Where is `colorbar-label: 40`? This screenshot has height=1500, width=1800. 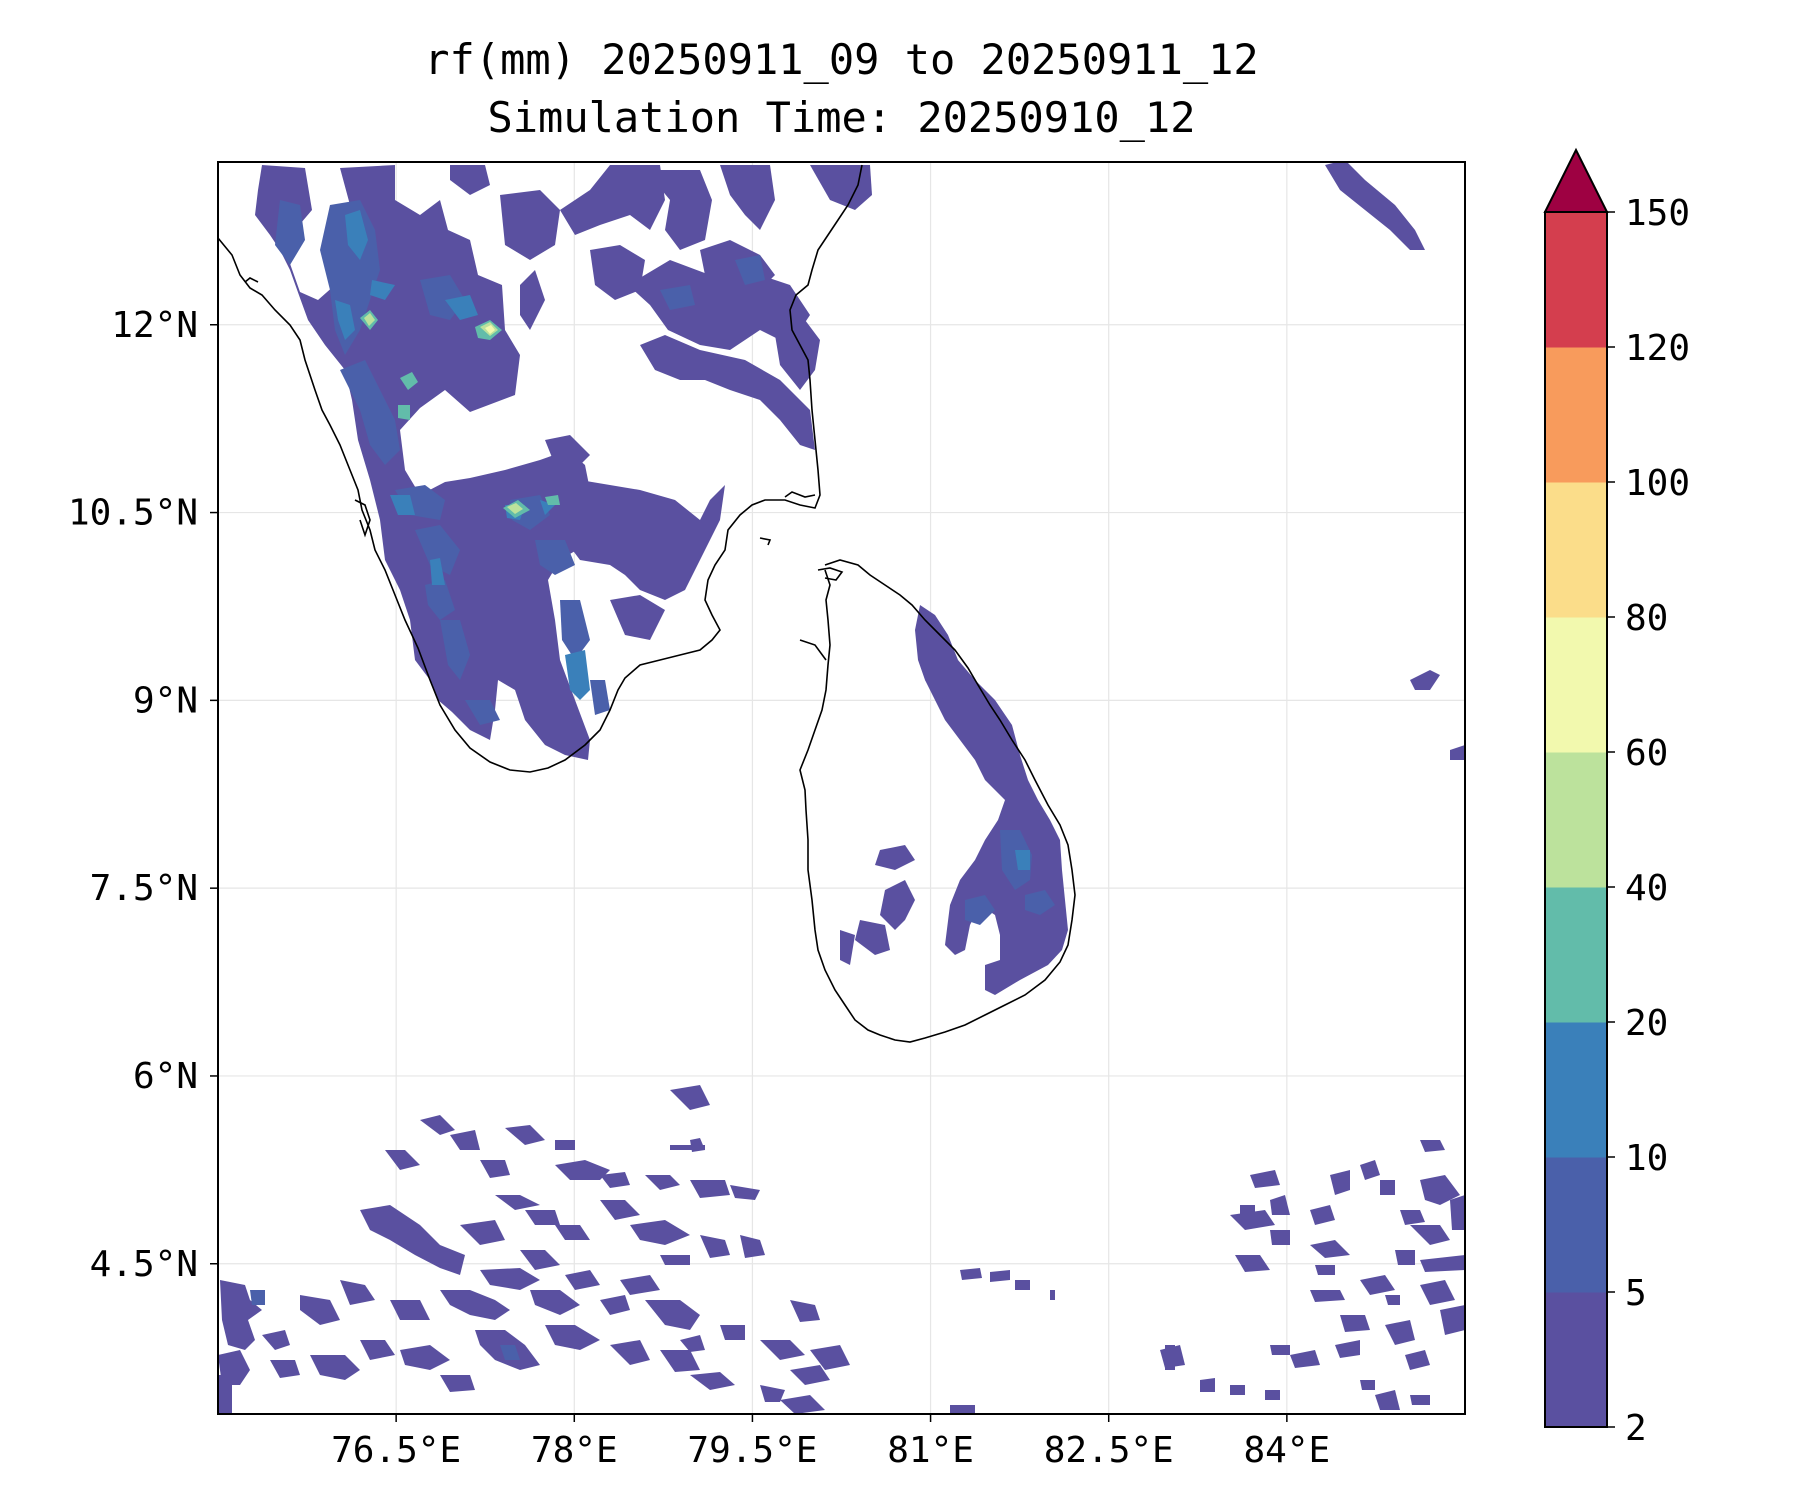
colorbar-label: 40 is located at coordinates (1646, 888).